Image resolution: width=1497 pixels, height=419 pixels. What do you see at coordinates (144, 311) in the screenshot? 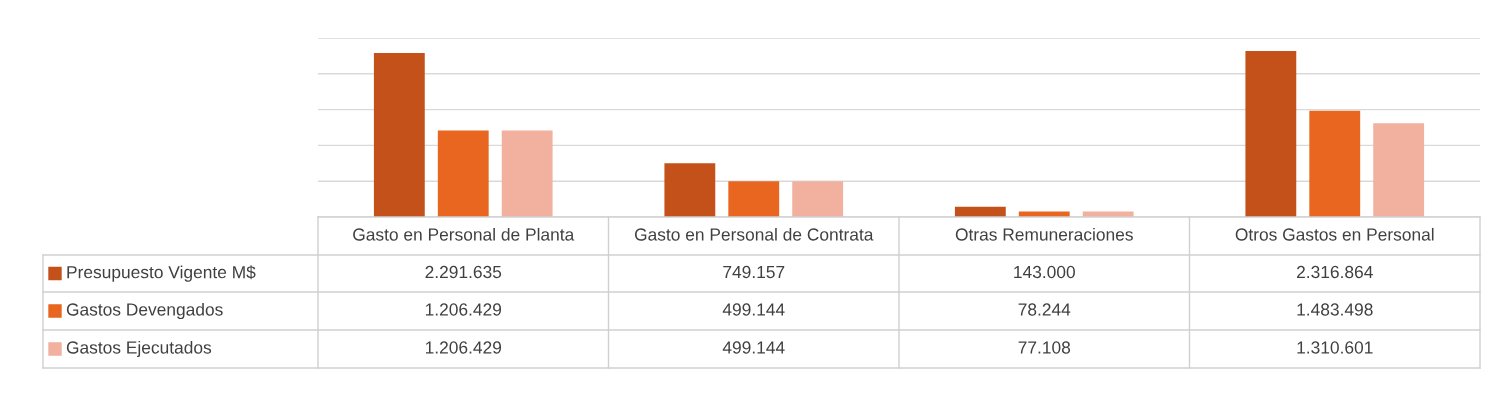
I see `legend-label: Gastos Devengados` at bounding box center [144, 311].